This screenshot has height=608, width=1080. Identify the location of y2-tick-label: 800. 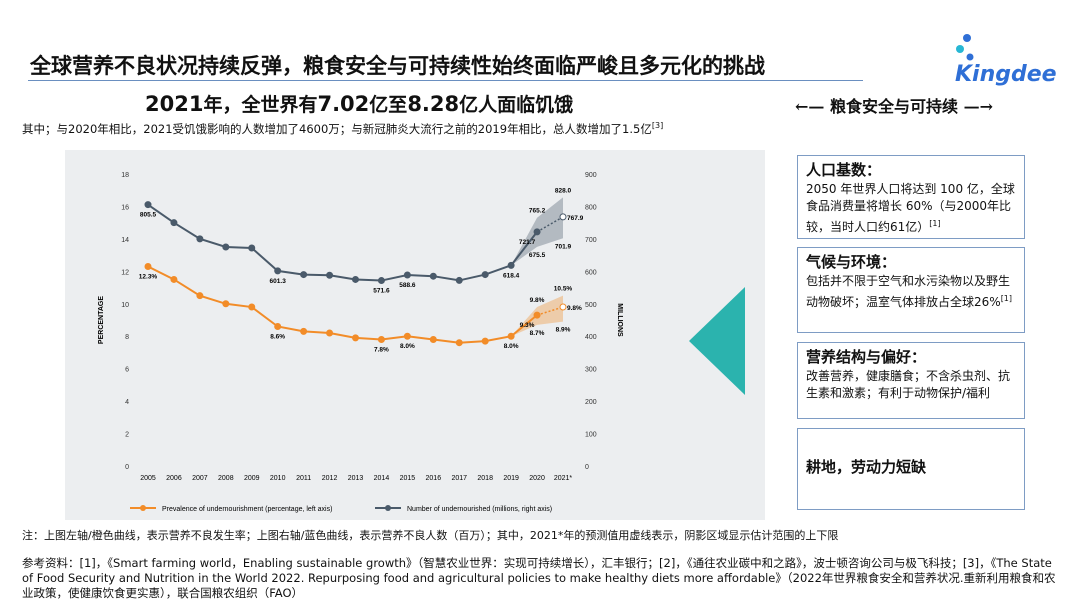
(591, 207).